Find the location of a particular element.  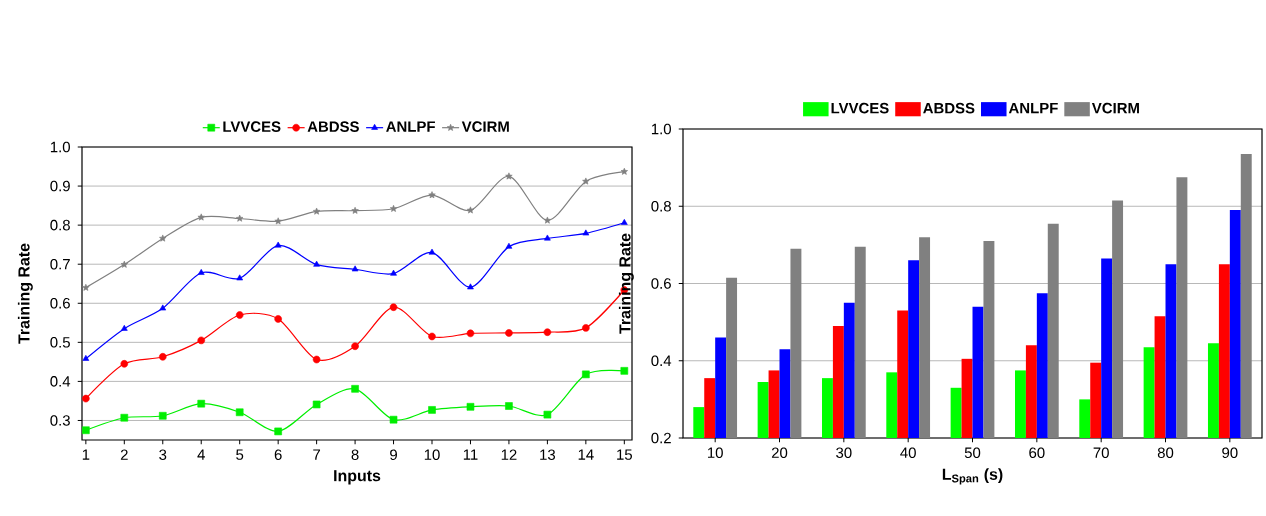

x-tick-label: 12 is located at coordinates (509, 454).